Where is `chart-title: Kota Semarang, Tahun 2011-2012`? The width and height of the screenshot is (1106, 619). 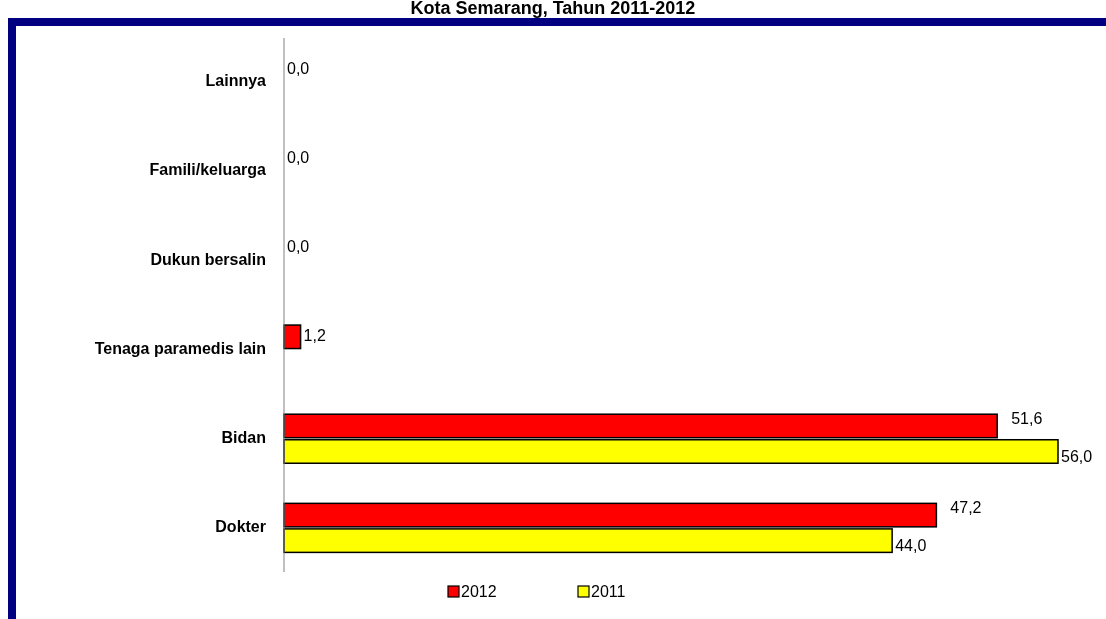
chart-title: Kota Semarang, Tahun 2011-2012 is located at coordinates (553, 9).